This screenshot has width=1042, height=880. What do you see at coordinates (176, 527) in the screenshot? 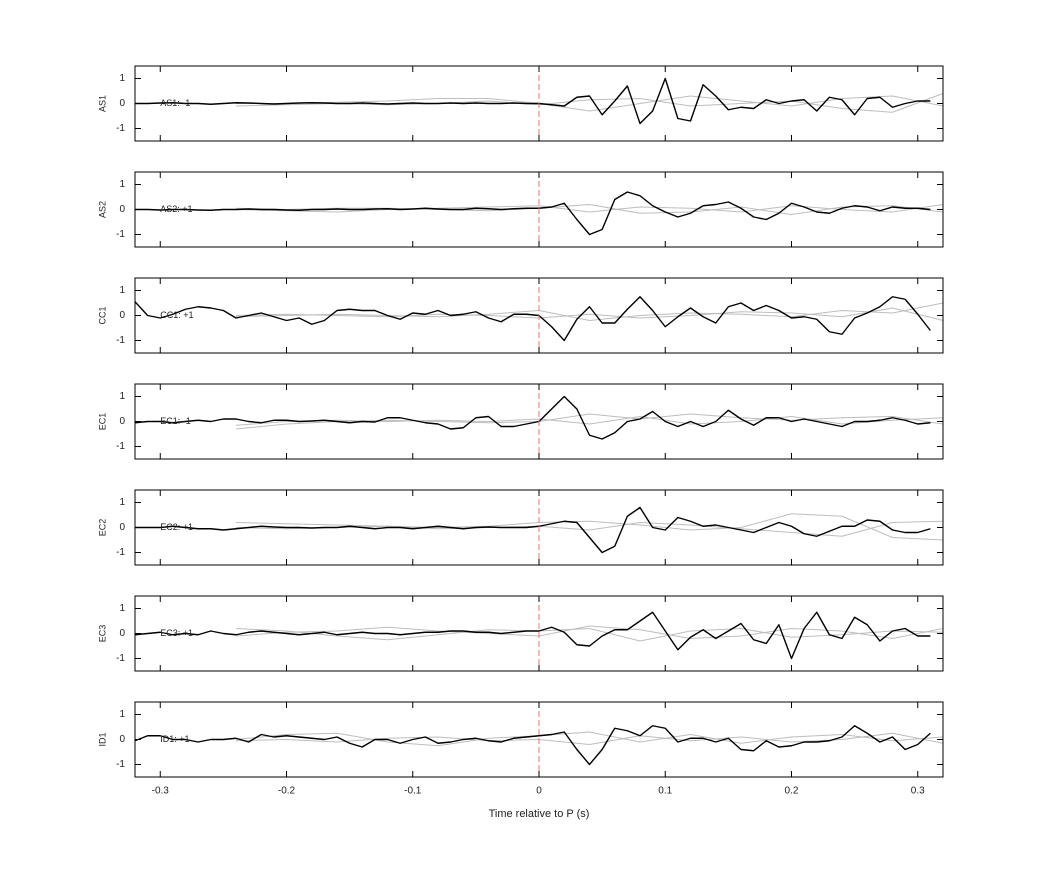
I see `annotation: EC2: +1` at bounding box center [176, 527].